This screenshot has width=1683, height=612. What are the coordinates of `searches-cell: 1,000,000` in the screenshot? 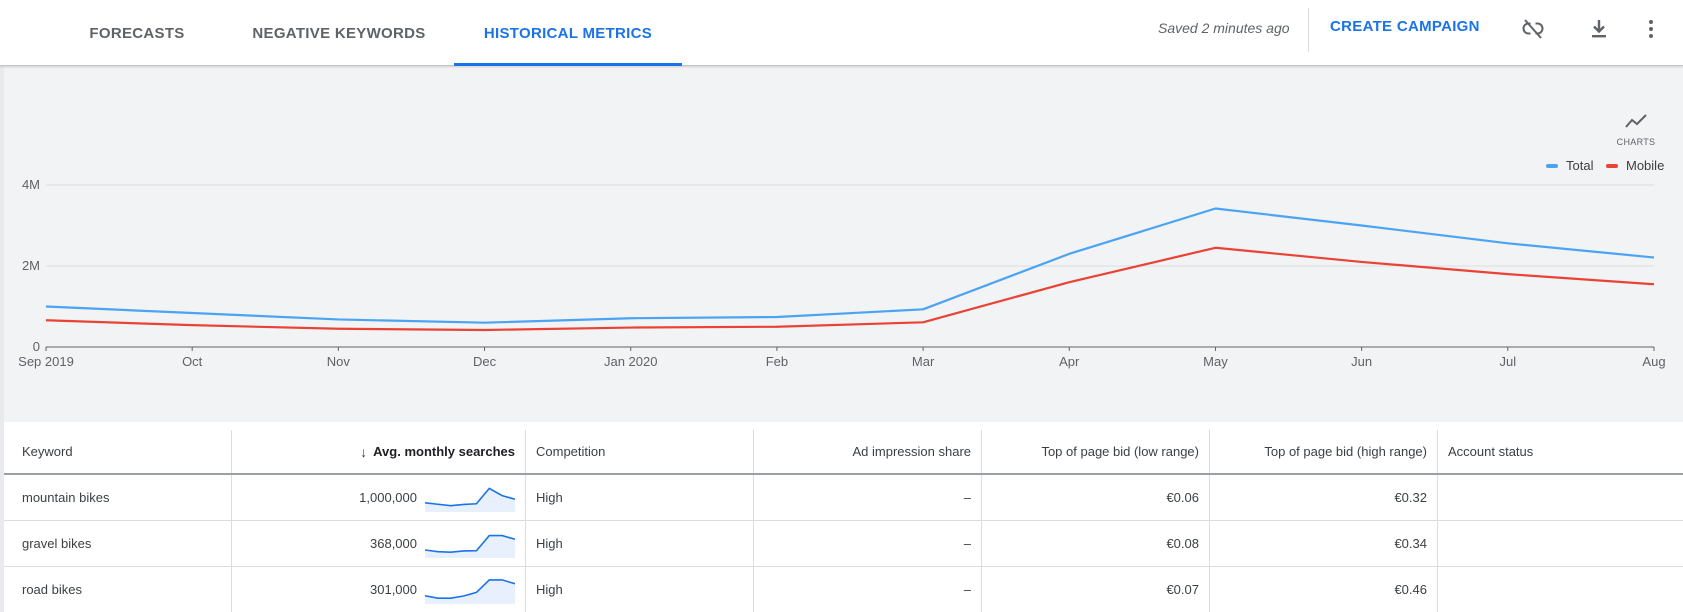 It's located at (379, 497).